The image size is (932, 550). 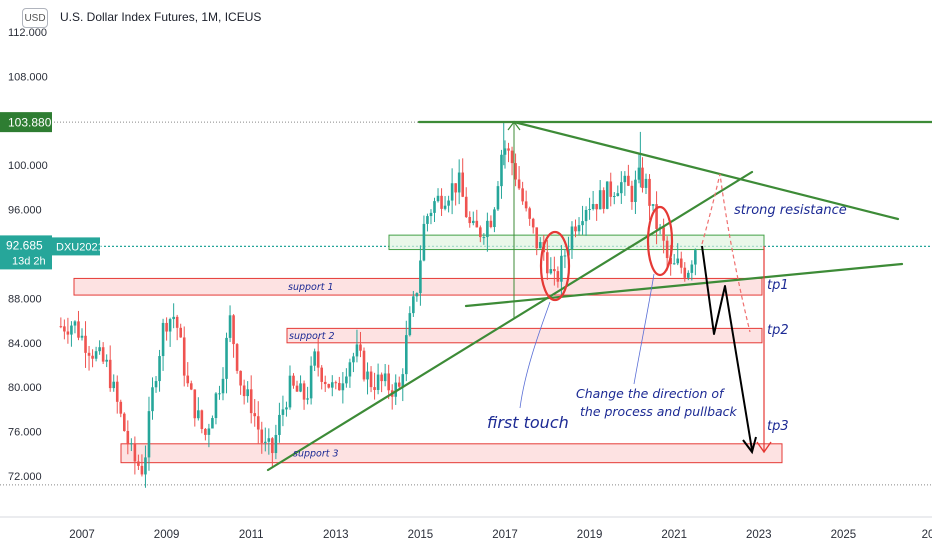 What do you see at coordinates (35, 18) in the screenshot?
I see `currency-badge: USD` at bounding box center [35, 18].